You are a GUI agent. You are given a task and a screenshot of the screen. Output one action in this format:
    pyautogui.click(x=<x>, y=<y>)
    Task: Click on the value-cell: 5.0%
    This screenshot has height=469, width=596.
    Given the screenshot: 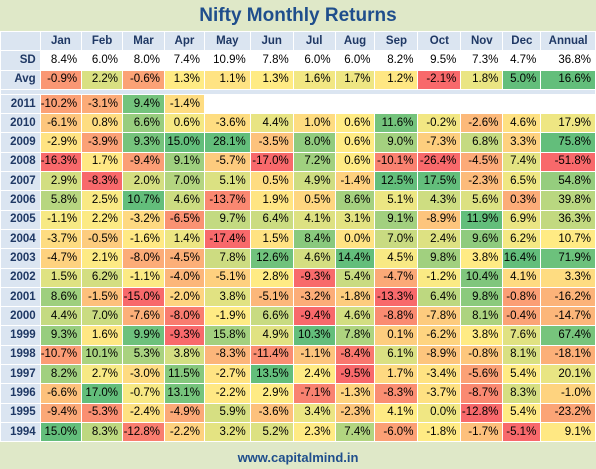 What is the action you would take?
    pyautogui.click(x=522, y=79)
    